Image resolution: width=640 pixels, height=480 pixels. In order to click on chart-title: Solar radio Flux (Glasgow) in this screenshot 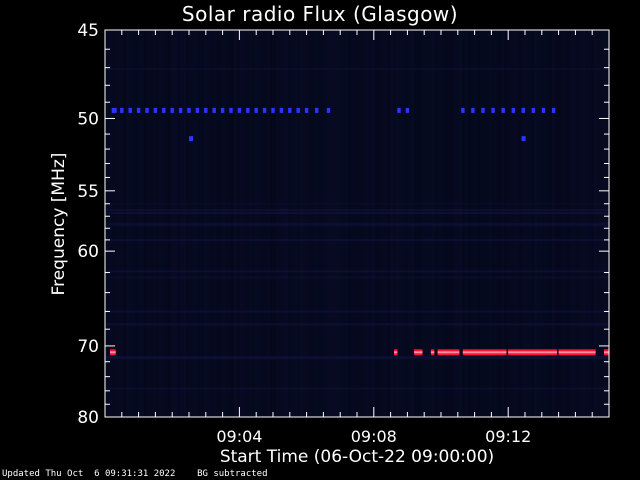, I will do `click(320, 14)`.